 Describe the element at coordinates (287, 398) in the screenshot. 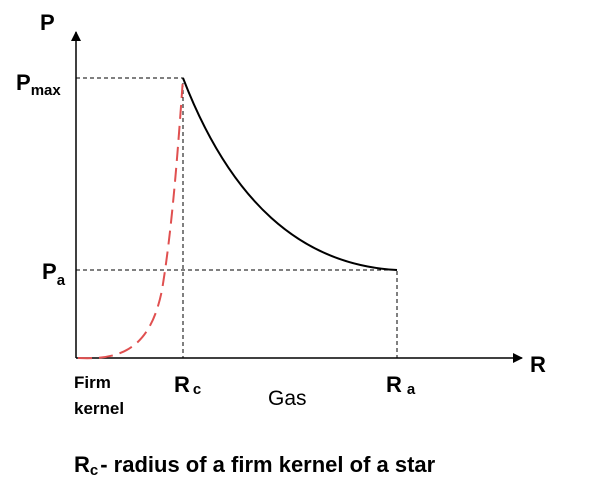

I see `gas-label: Gas` at that location.